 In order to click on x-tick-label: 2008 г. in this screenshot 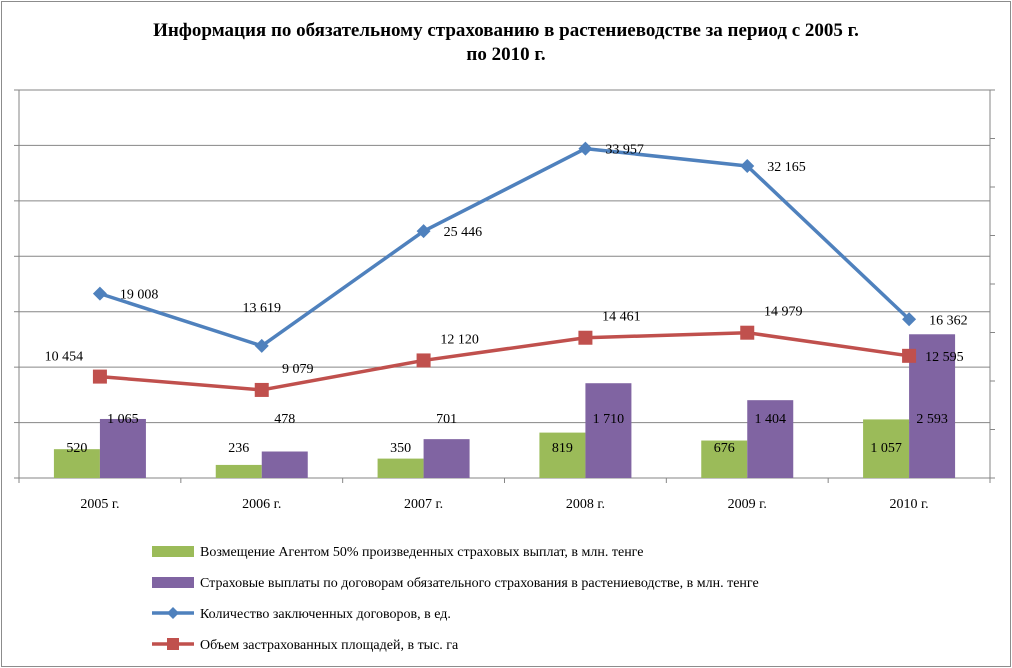, I will do `click(585, 504)`.